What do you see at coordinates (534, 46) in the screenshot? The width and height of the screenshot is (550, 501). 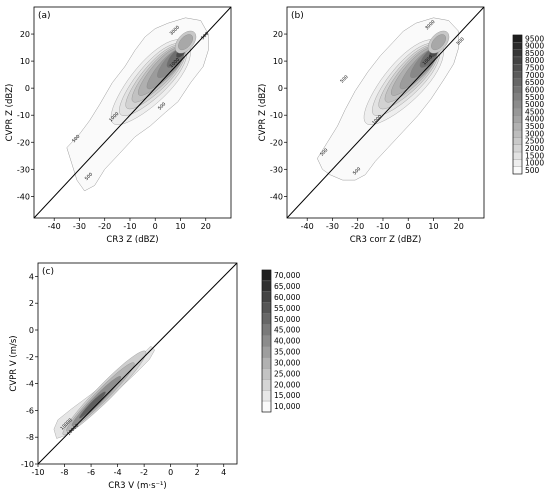 I see `colorbar-tick-label: 9000` at bounding box center [534, 46].